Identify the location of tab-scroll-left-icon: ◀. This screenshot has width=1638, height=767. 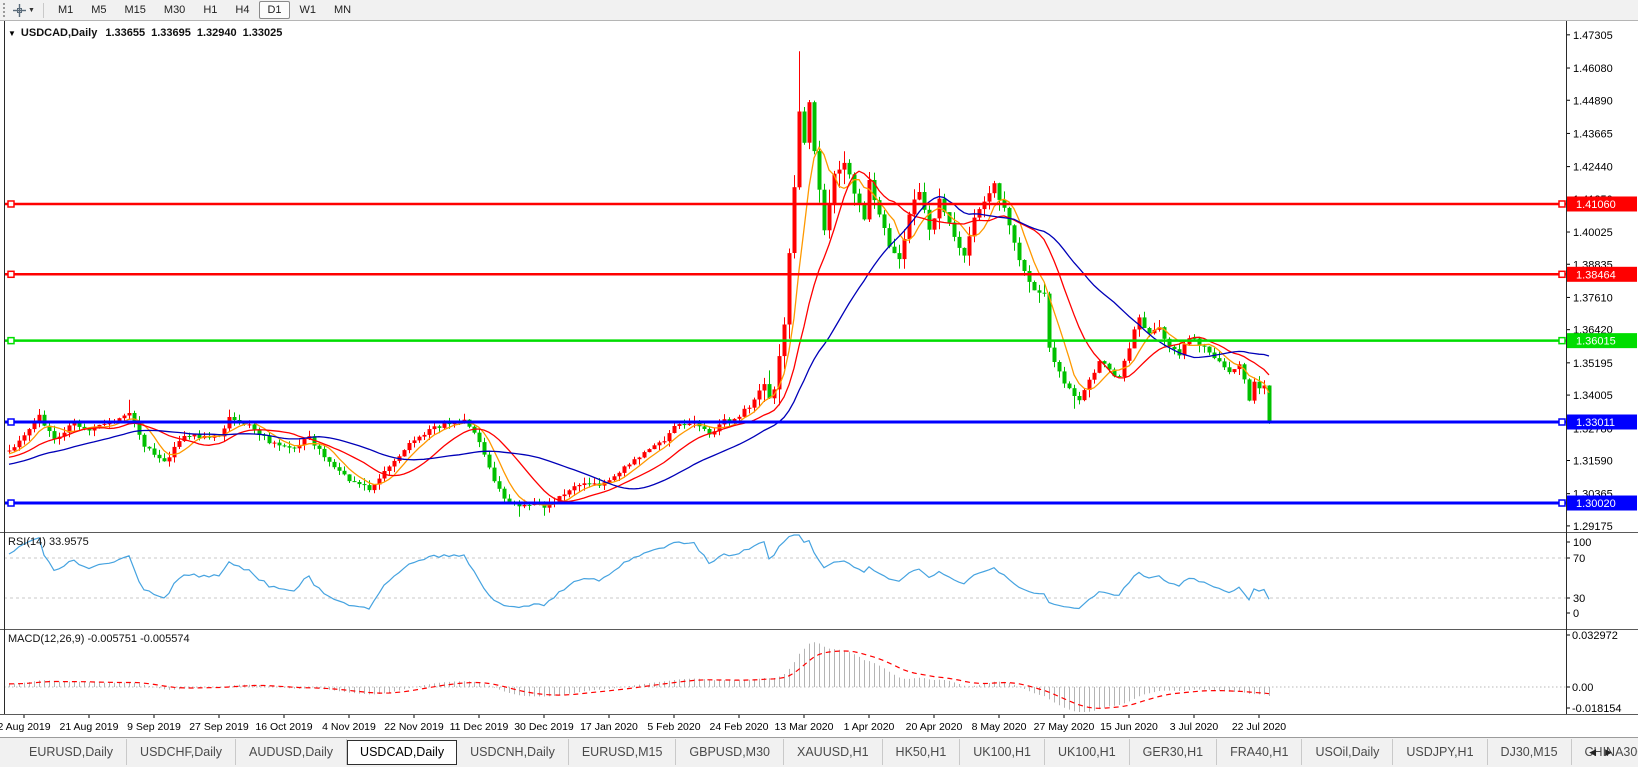
(1593, 752).